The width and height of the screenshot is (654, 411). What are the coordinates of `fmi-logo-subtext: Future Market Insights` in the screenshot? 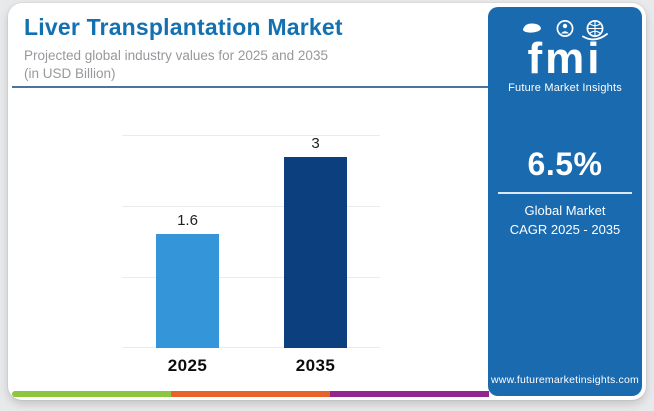 It's located at (565, 88).